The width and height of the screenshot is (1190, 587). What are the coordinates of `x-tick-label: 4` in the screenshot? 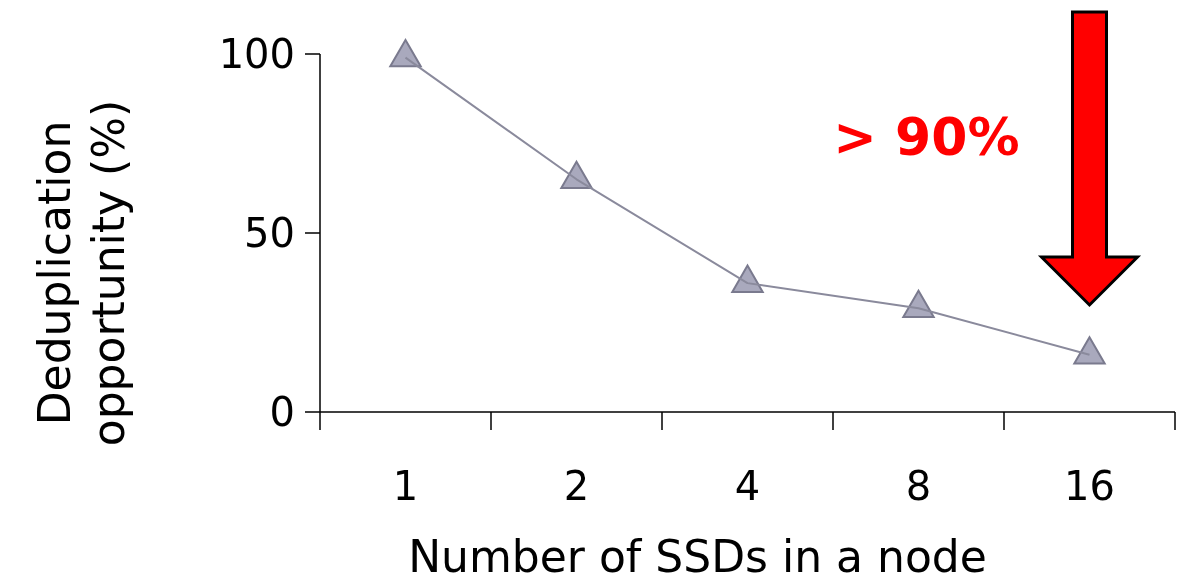 It's located at (747, 486).